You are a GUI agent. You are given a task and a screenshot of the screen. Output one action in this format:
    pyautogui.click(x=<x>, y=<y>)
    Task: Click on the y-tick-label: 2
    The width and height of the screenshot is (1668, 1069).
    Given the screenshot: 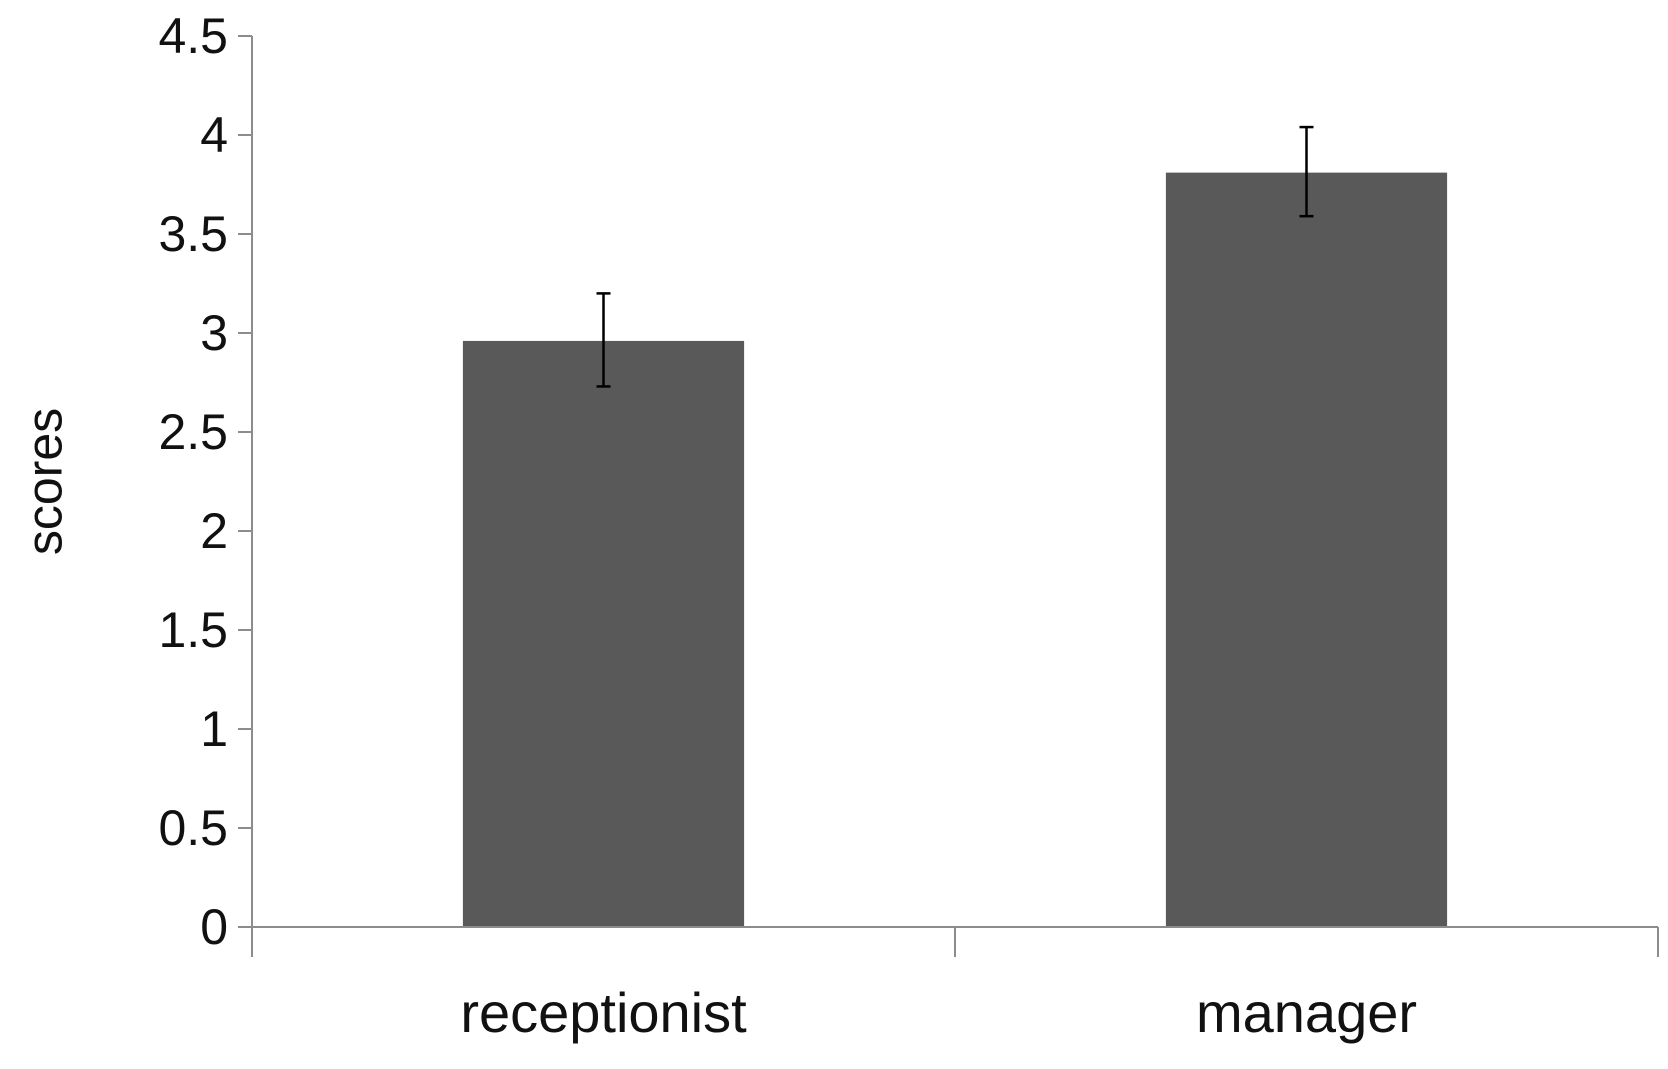 What is the action you would take?
    pyautogui.click(x=214, y=531)
    